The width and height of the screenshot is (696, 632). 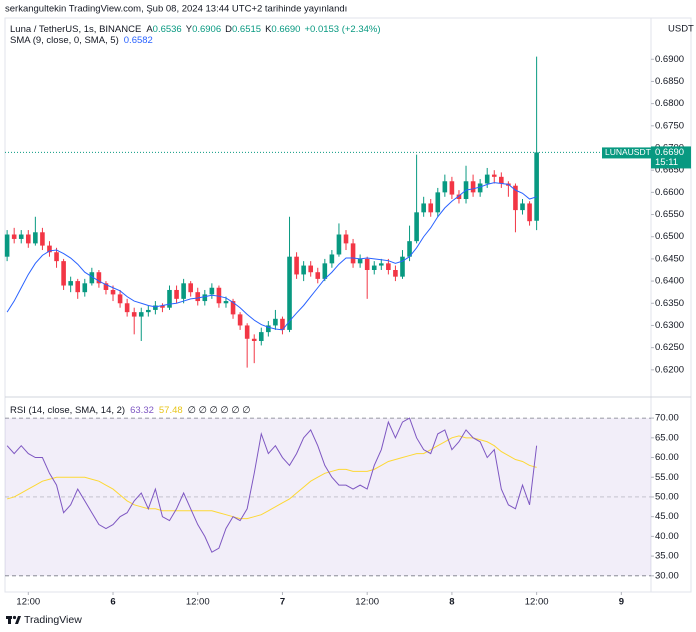 I want to click on y-tick-label: 0.6450, so click(x=669, y=258).